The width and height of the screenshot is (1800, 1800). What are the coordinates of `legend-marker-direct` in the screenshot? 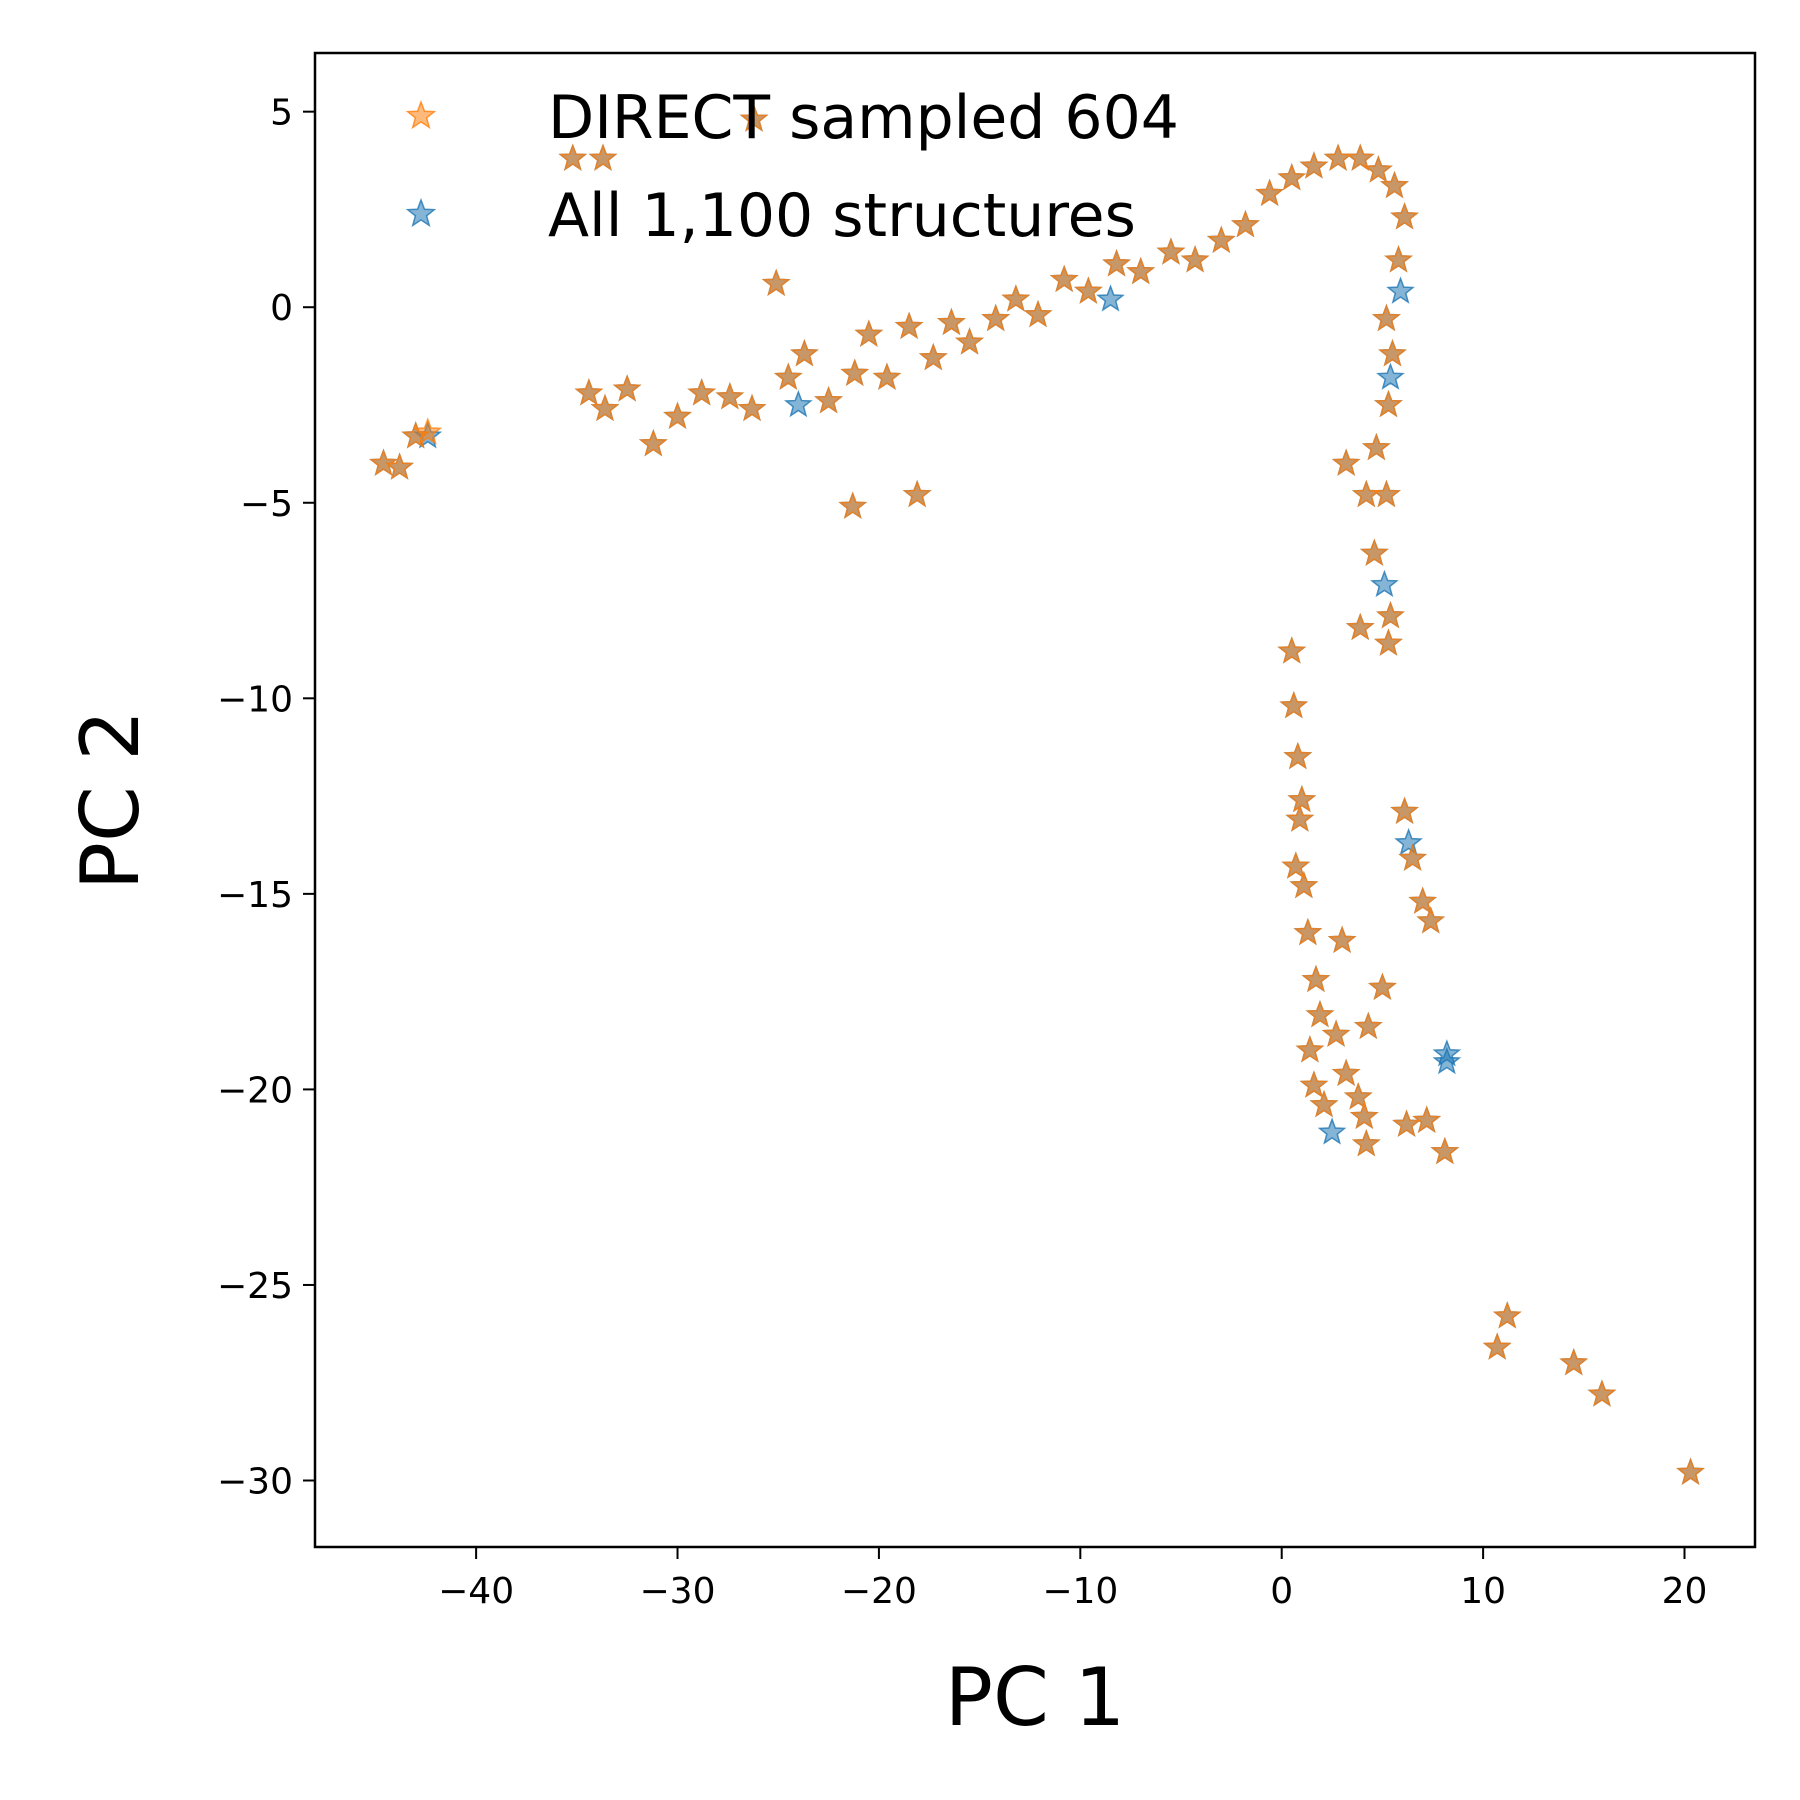 It's located at (421, 114).